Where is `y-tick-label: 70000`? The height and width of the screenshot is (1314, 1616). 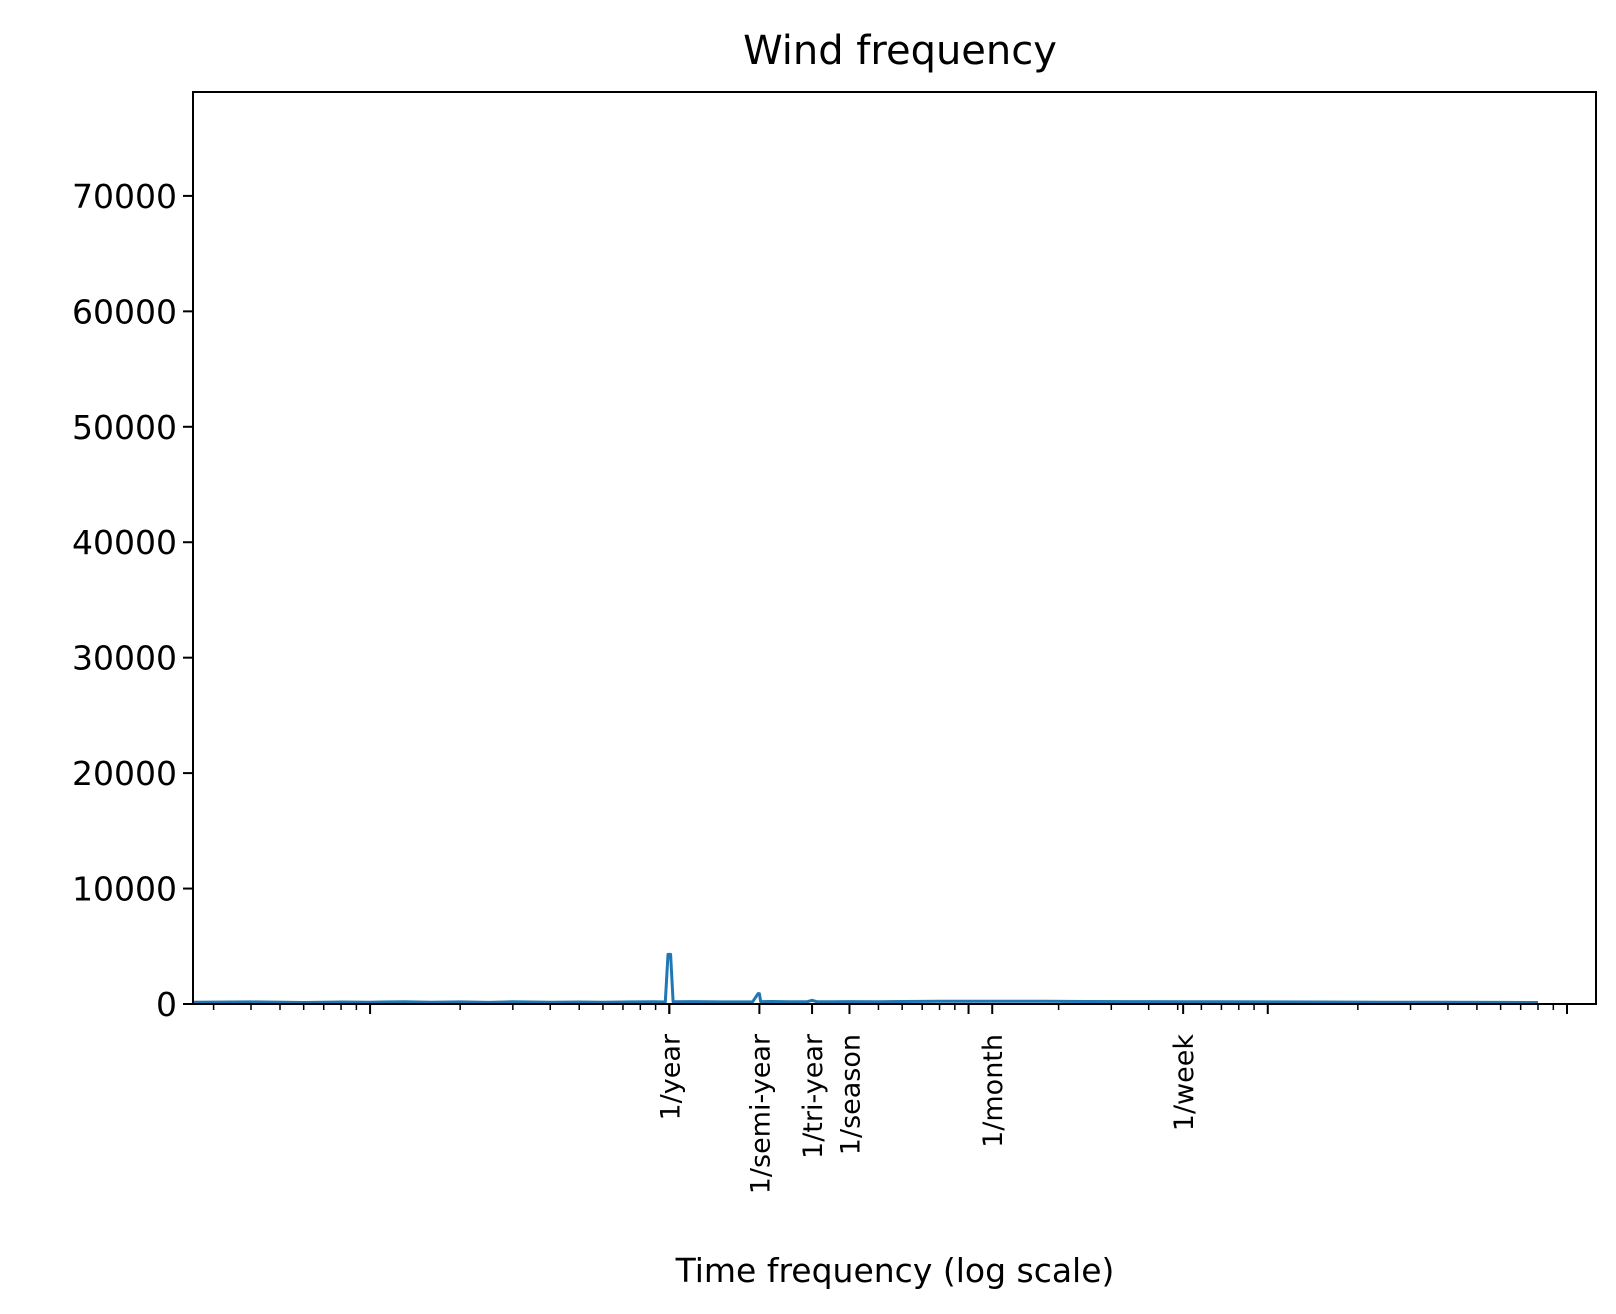 y-tick-label: 70000 is located at coordinates (124, 196).